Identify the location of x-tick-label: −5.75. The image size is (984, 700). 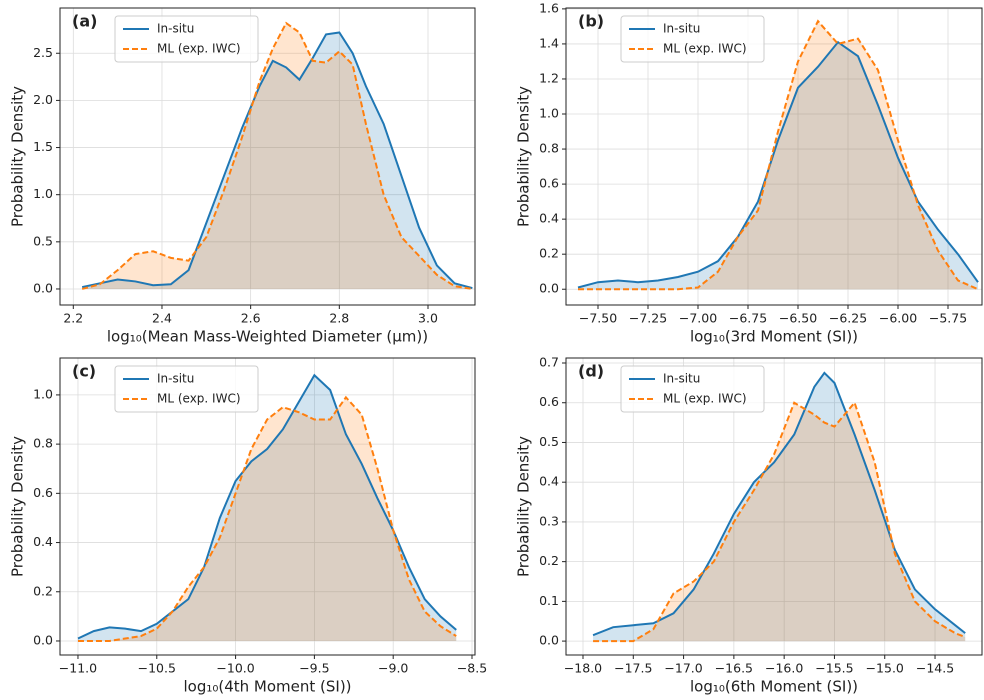
(948, 318).